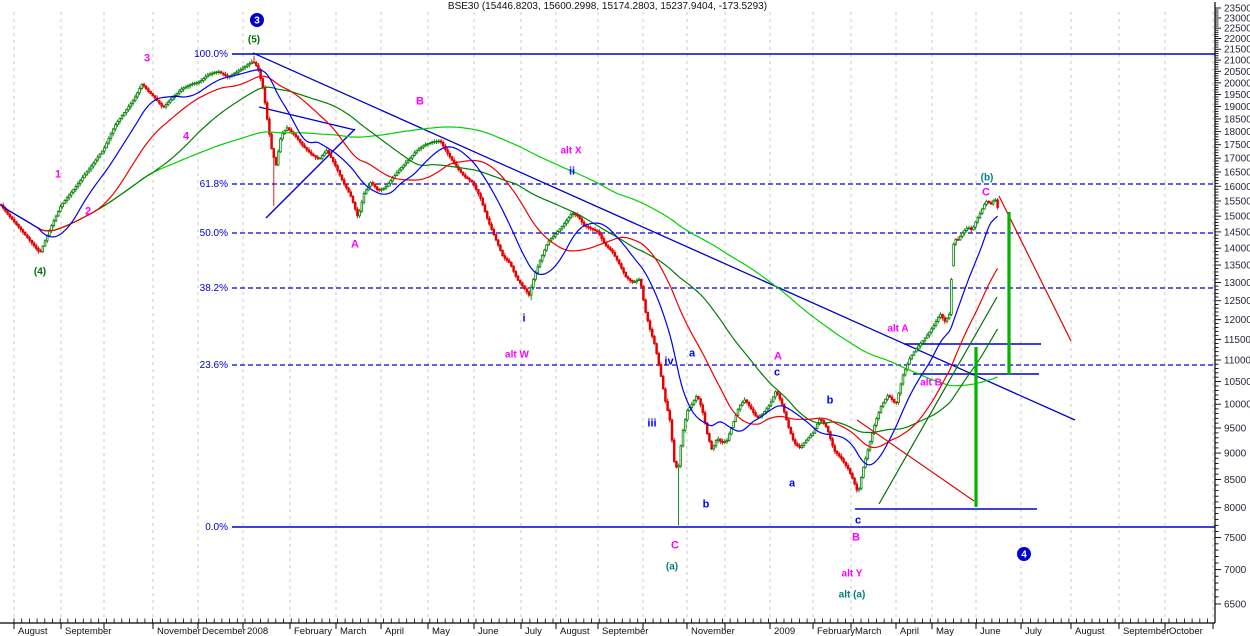 The height and width of the screenshot is (636, 1250). I want to click on price-label: 22500, so click(1237, 29).